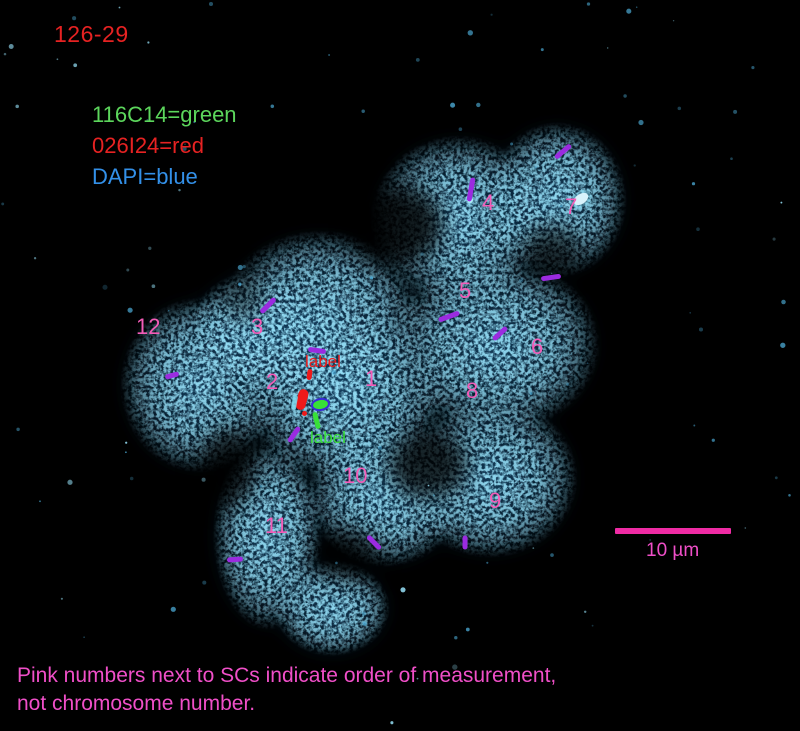 The height and width of the screenshot is (731, 800). What do you see at coordinates (136, 703) in the screenshot?
I see `caption-line-2: not chromosome number.` at bounding box center [136, 703].